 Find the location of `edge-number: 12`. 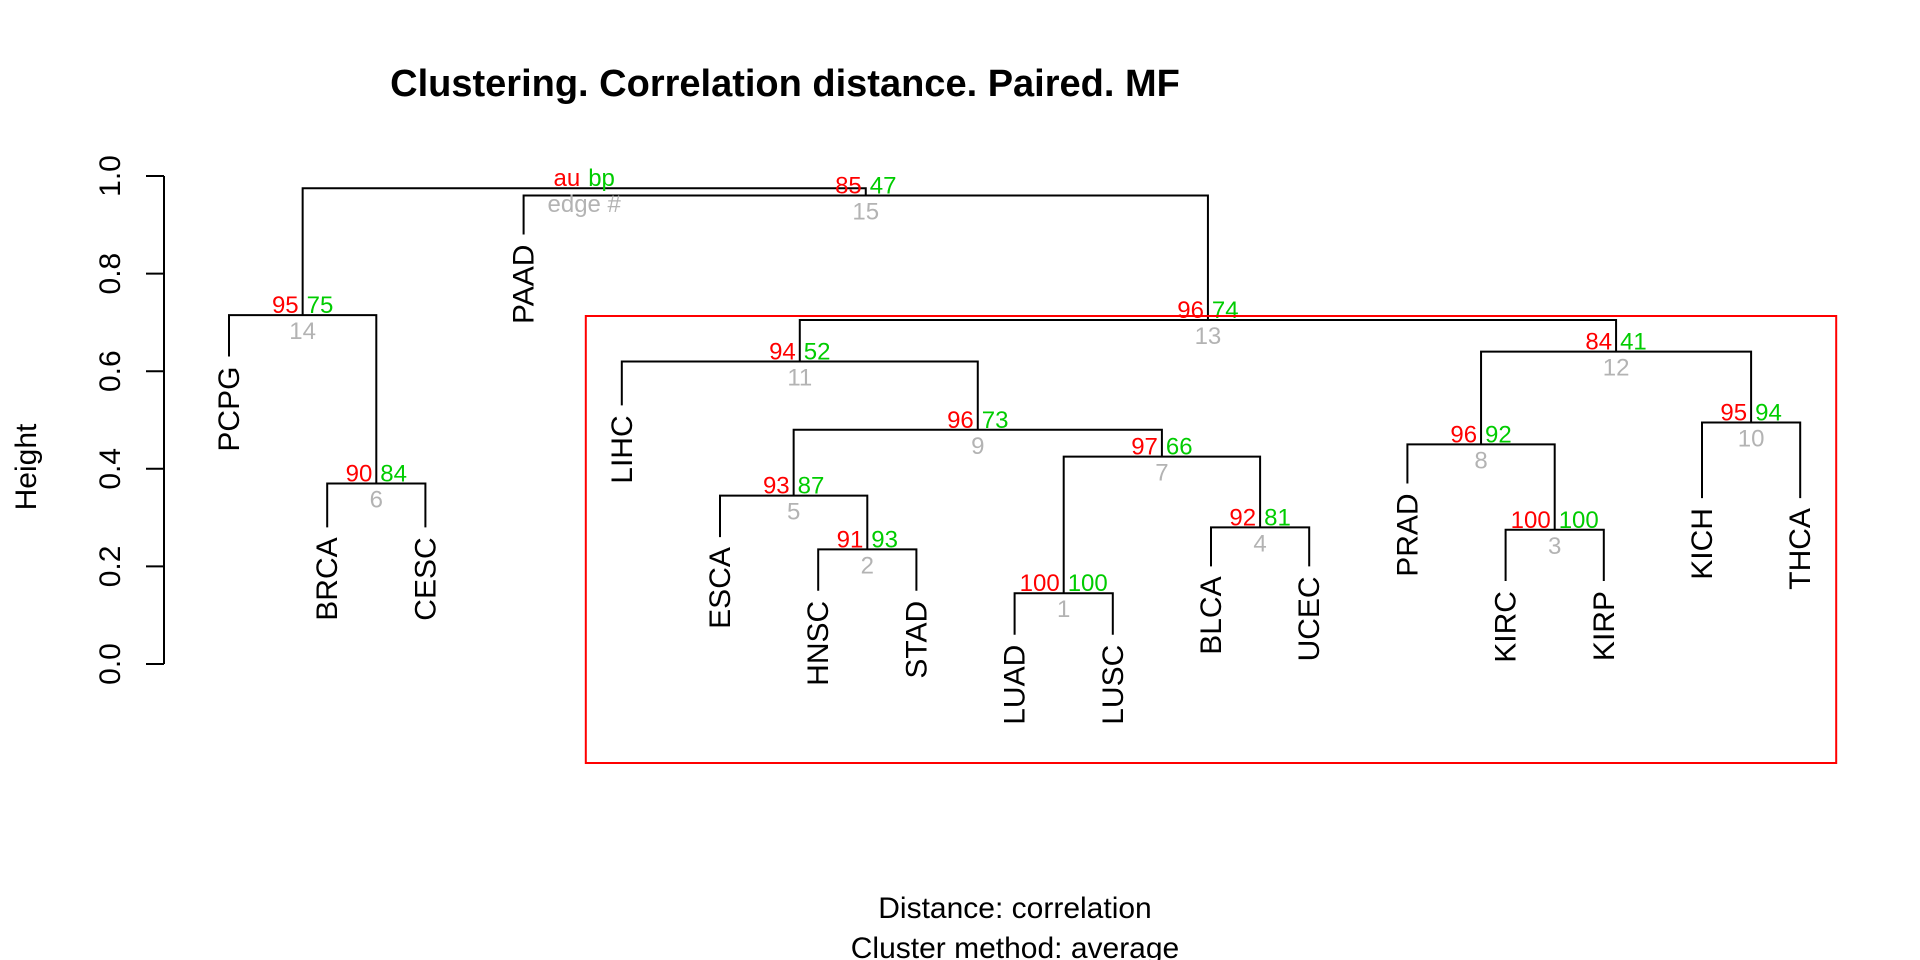

edge-number: 12 is located at coordinates (1616, 368).